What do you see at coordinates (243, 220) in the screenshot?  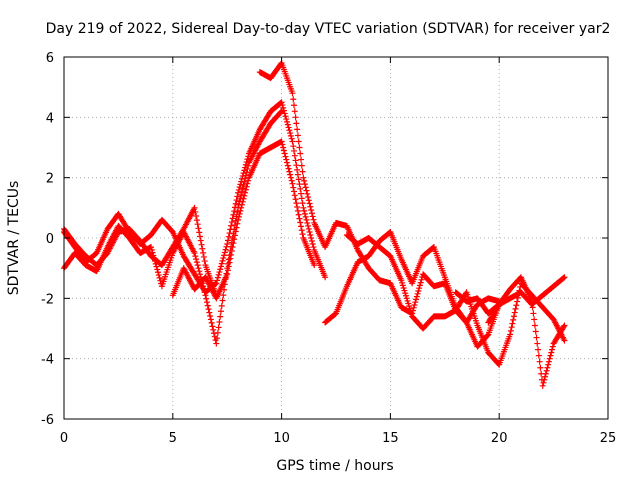 I see `series-sat-d` at bounding box center [243, 220].